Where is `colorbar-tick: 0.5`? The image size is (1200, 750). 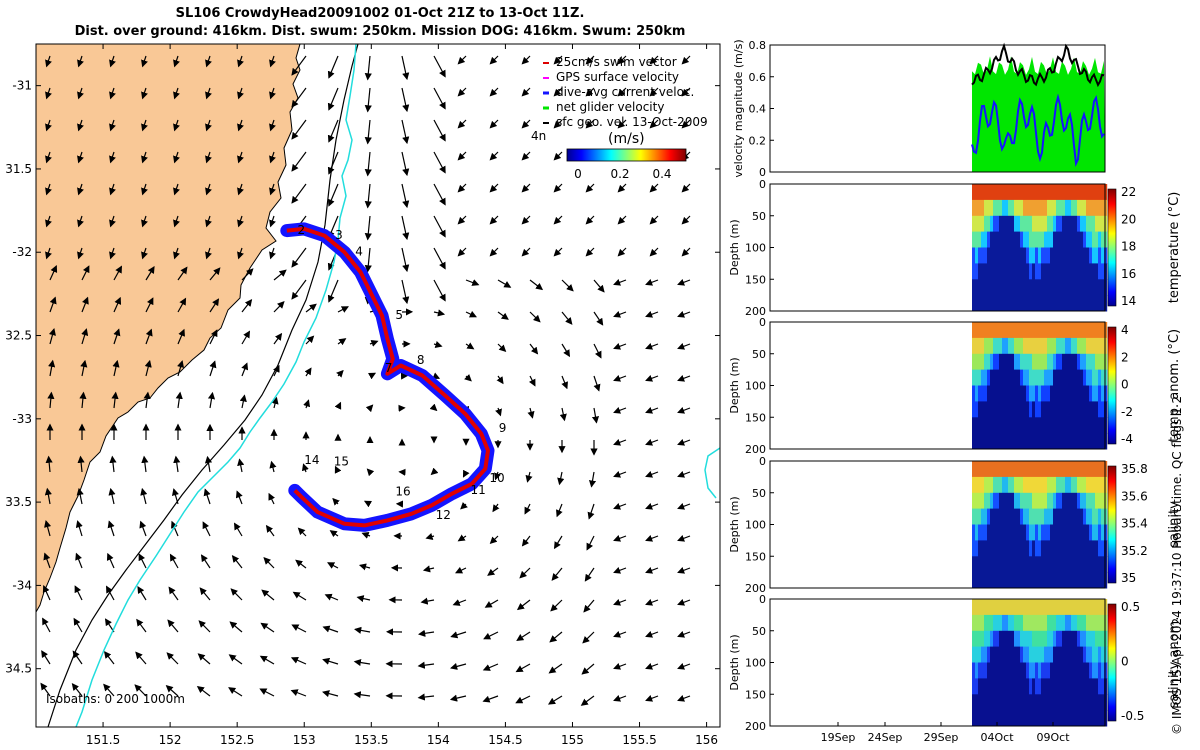 colorbar-tick: 0.5 is located at coordinates (1130, 607).